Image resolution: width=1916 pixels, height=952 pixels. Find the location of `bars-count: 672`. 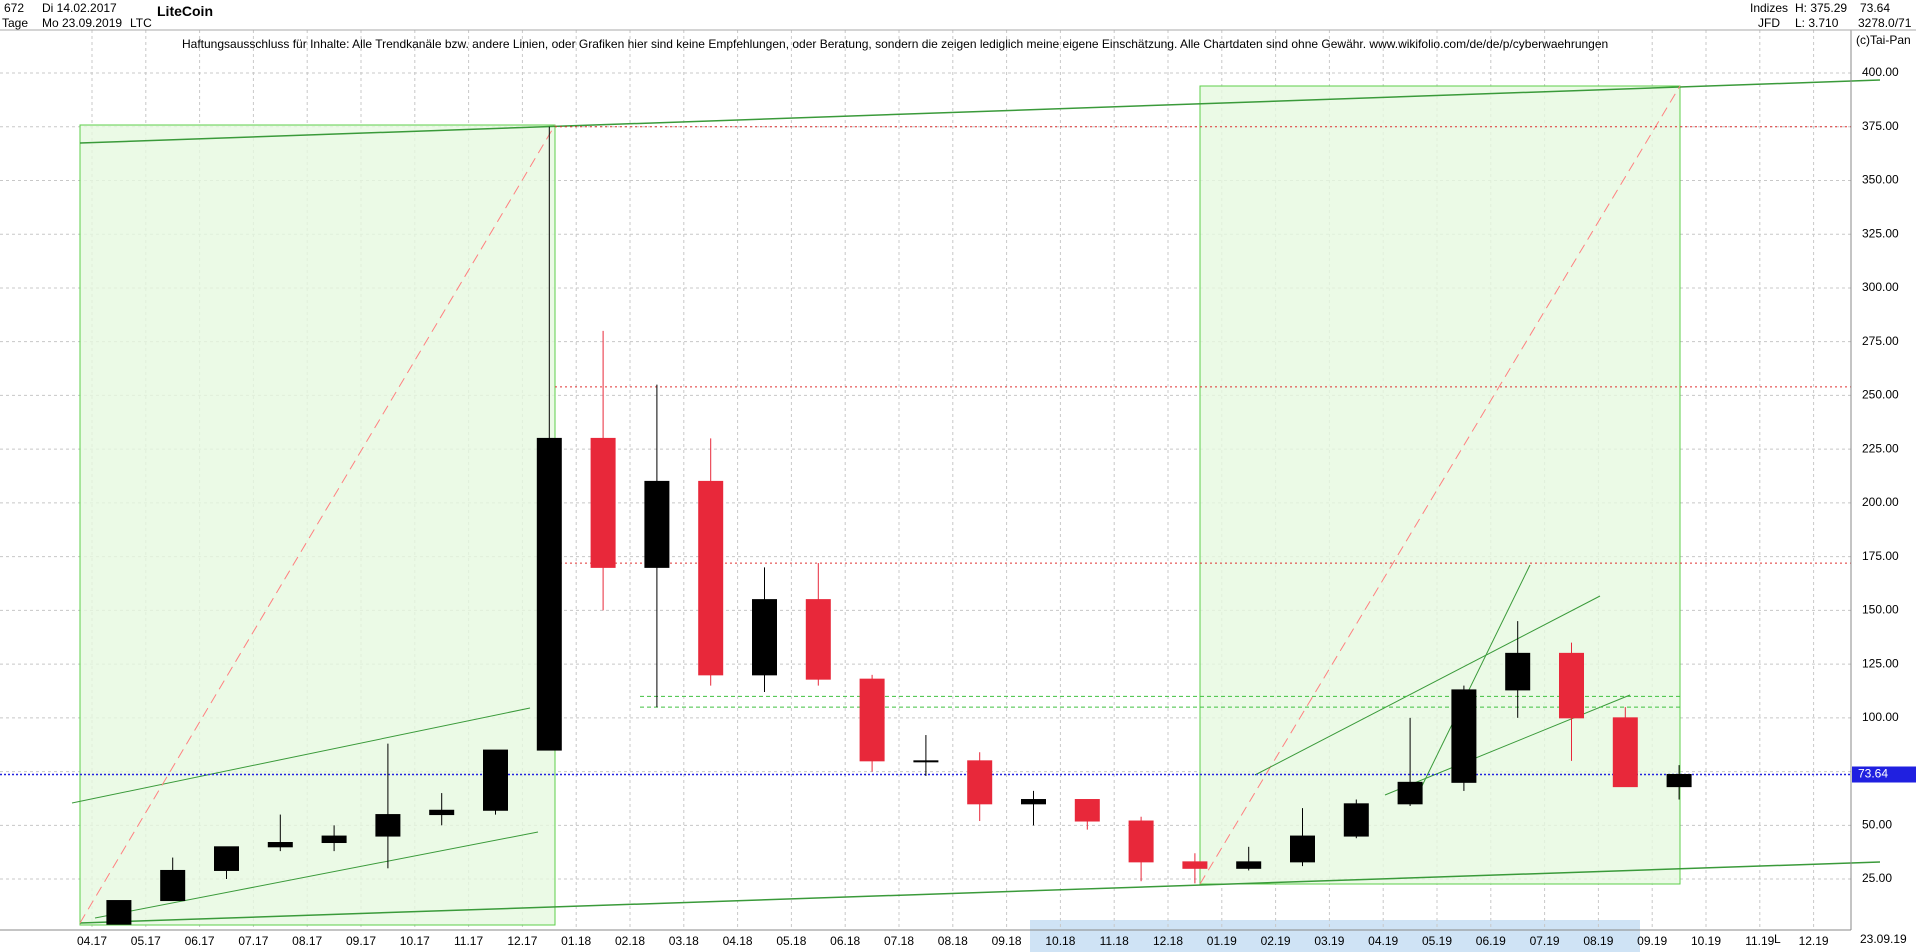

bars-count: 672 is located at coordinates (14, 8).